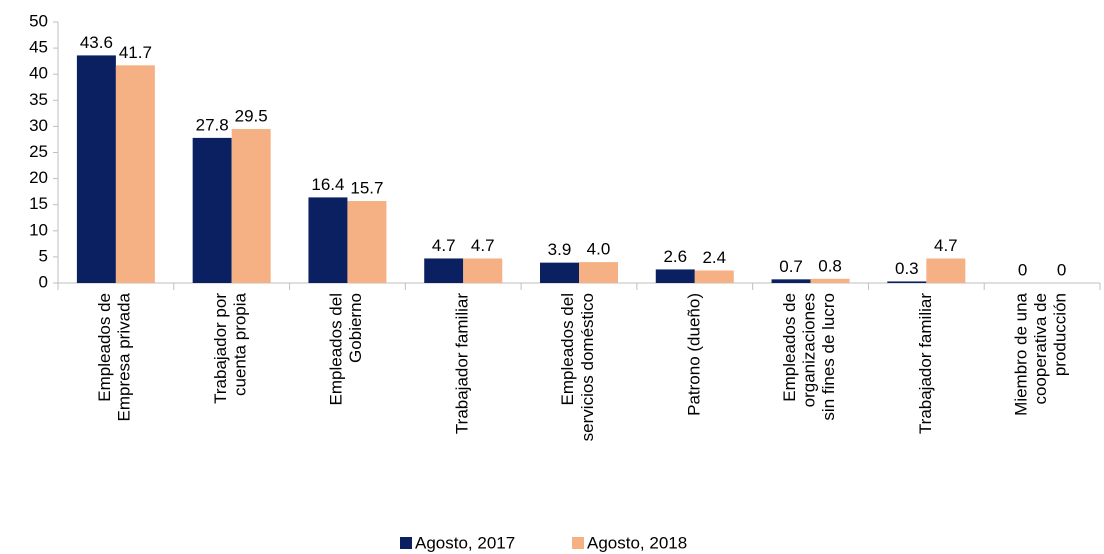 The height and width of the screenshot is (554, 1104). What do you see at coordinates (96, 42) in the screenshot?
I see `data-label: 43.6` at bounding box center [96, 42].